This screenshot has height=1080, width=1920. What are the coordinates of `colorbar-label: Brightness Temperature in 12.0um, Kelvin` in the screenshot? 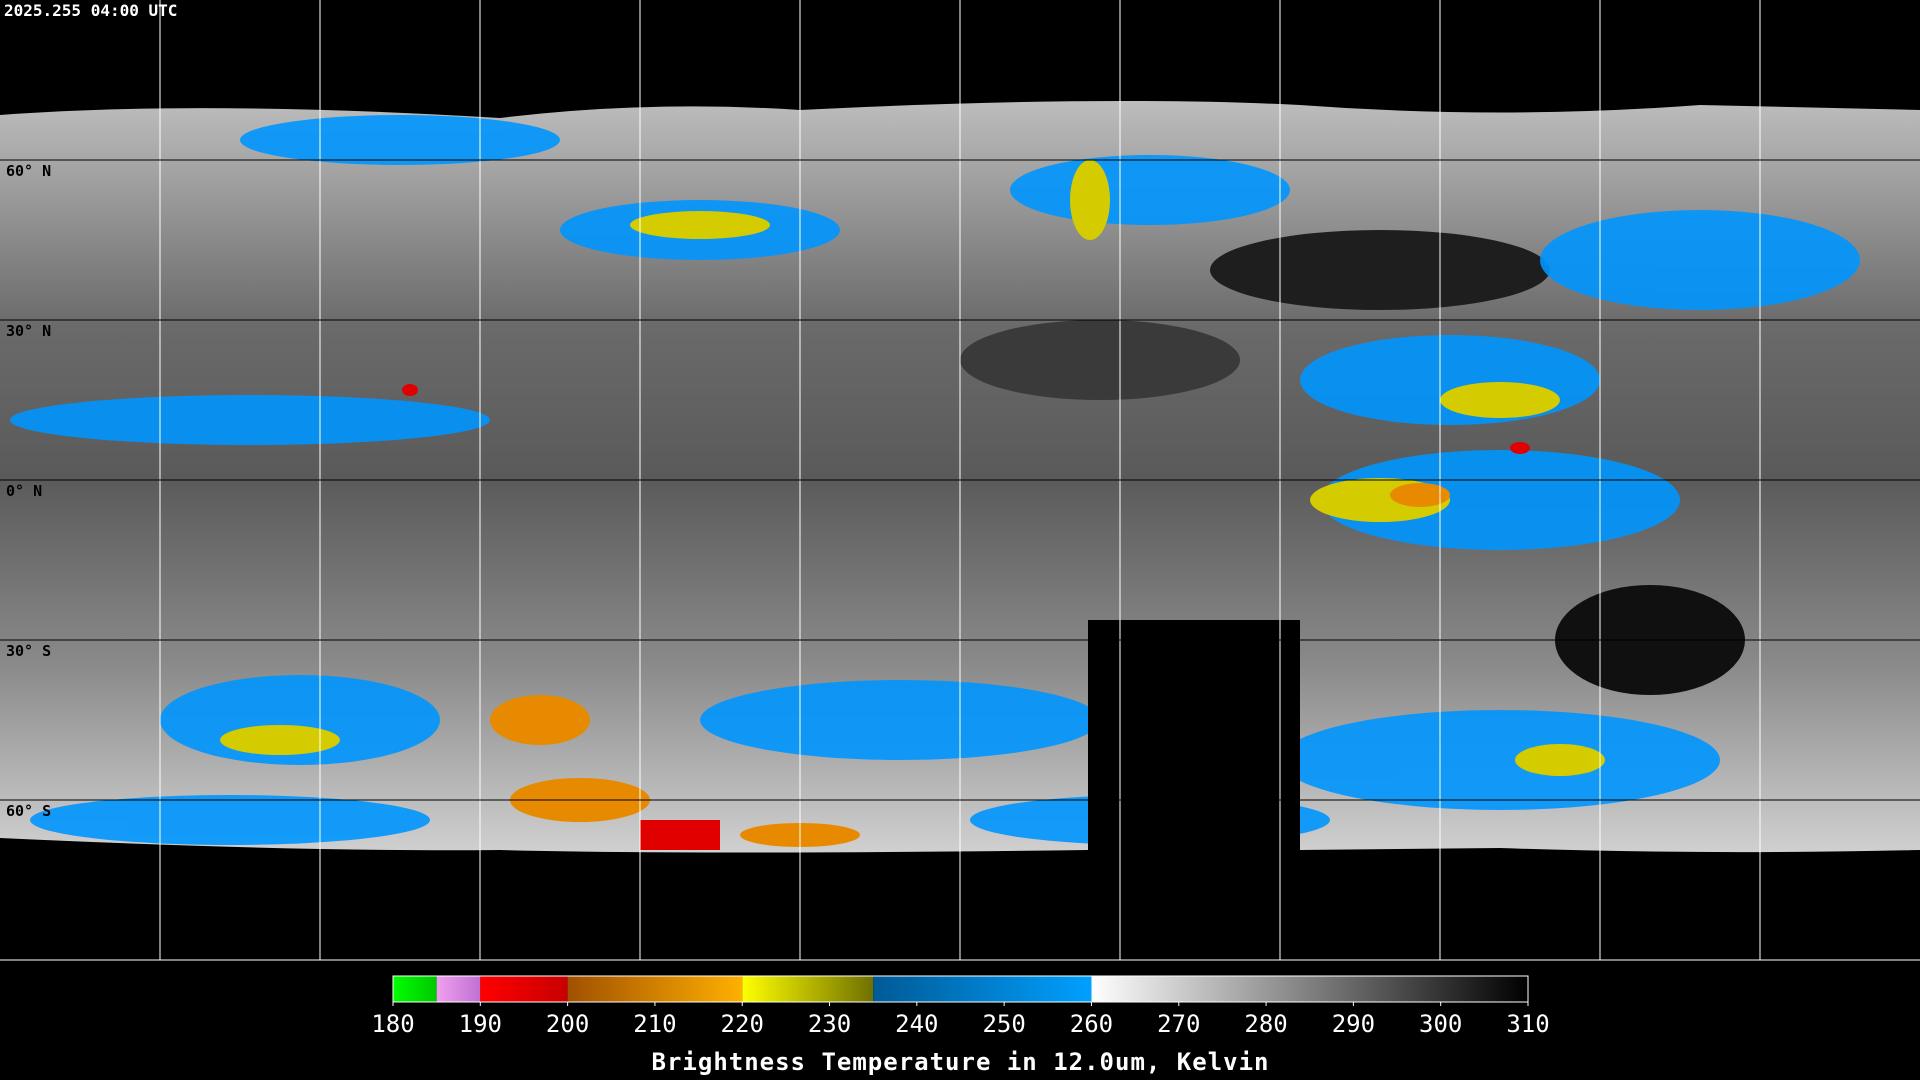 It's located at (961, 1062).